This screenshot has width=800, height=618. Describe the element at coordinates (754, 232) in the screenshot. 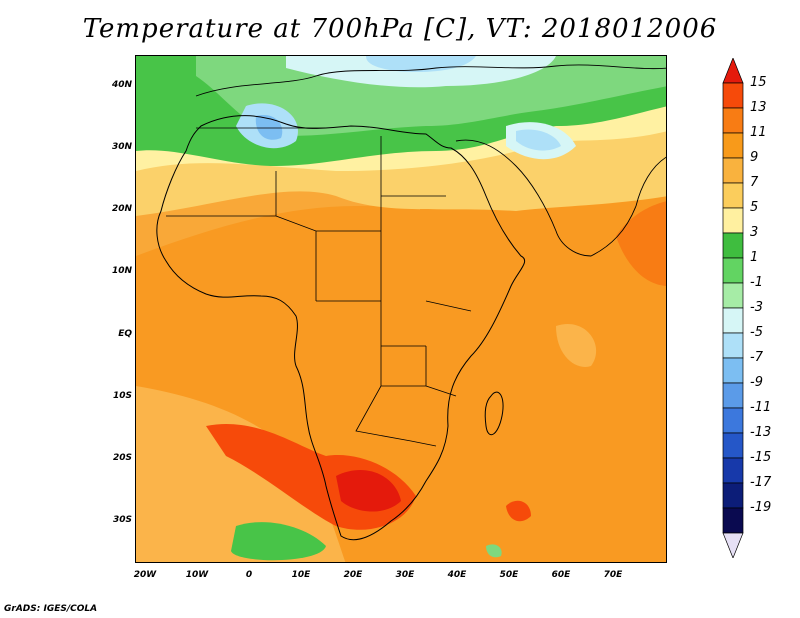

I see `colorbar-tick-label: 3` at that location.